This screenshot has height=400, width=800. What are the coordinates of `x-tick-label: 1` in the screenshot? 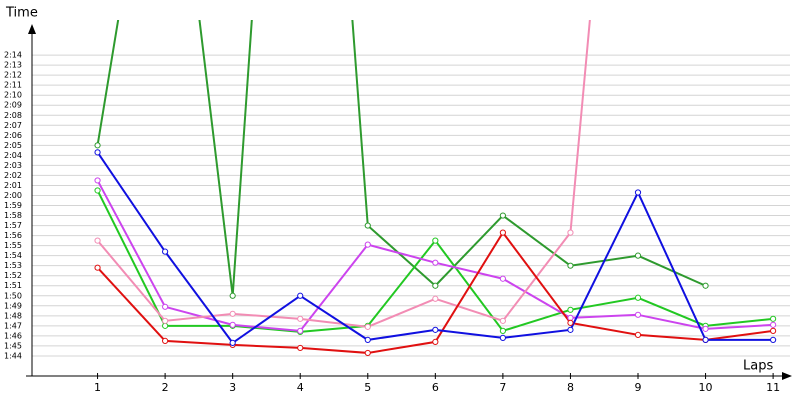 It's located at (97, 387).